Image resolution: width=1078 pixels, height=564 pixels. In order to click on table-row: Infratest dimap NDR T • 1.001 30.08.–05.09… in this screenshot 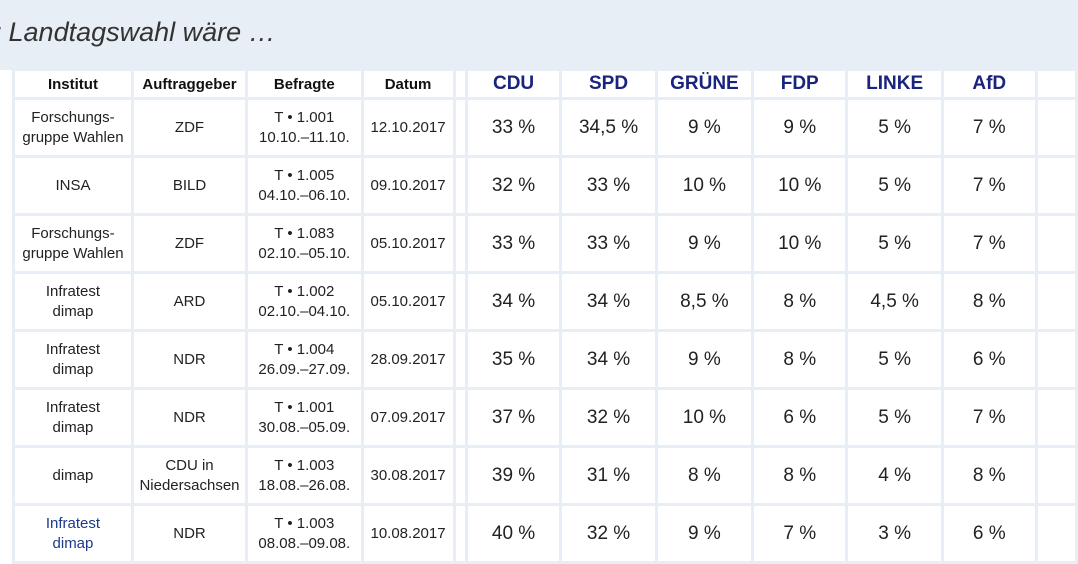, I will do `click(545, 417)`.